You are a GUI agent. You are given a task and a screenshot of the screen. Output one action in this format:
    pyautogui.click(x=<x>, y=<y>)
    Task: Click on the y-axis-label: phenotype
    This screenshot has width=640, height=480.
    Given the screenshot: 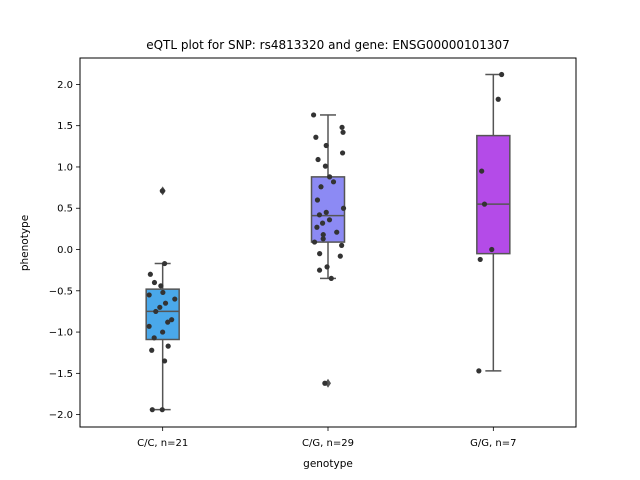 What is the action you would take?
    pyautogui.click(x=25, y=243)
    